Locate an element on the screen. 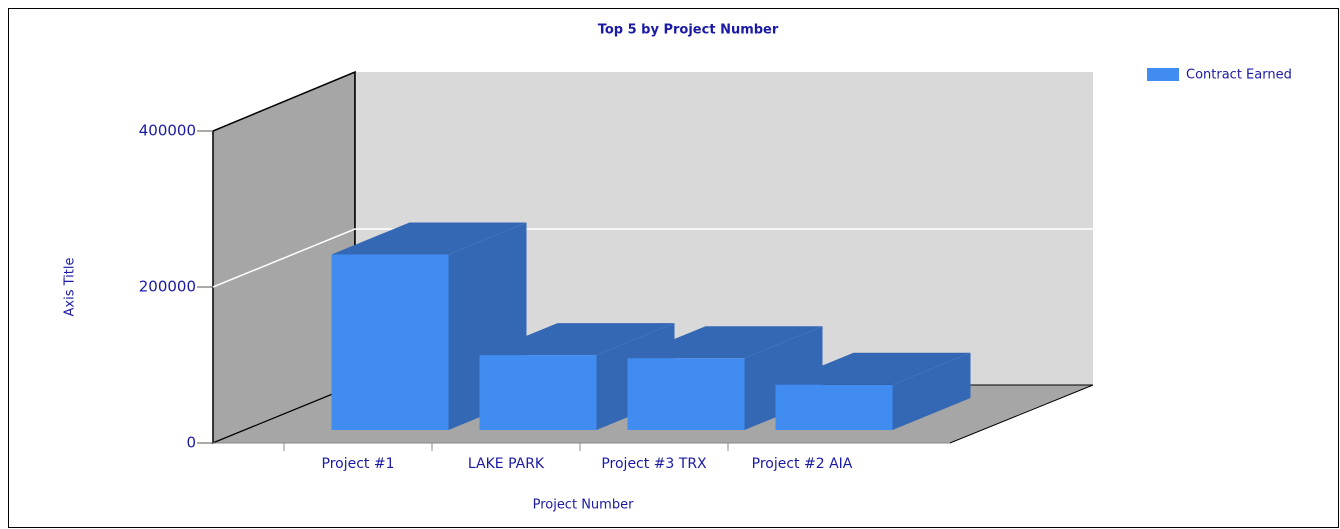  x-tick-label: Project #1 is located at coordinates (358, 464).